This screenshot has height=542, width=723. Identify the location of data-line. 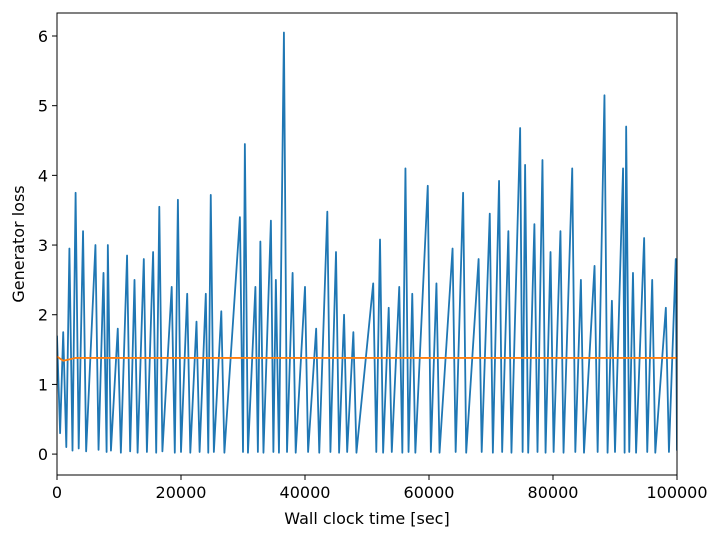
(367, 358).